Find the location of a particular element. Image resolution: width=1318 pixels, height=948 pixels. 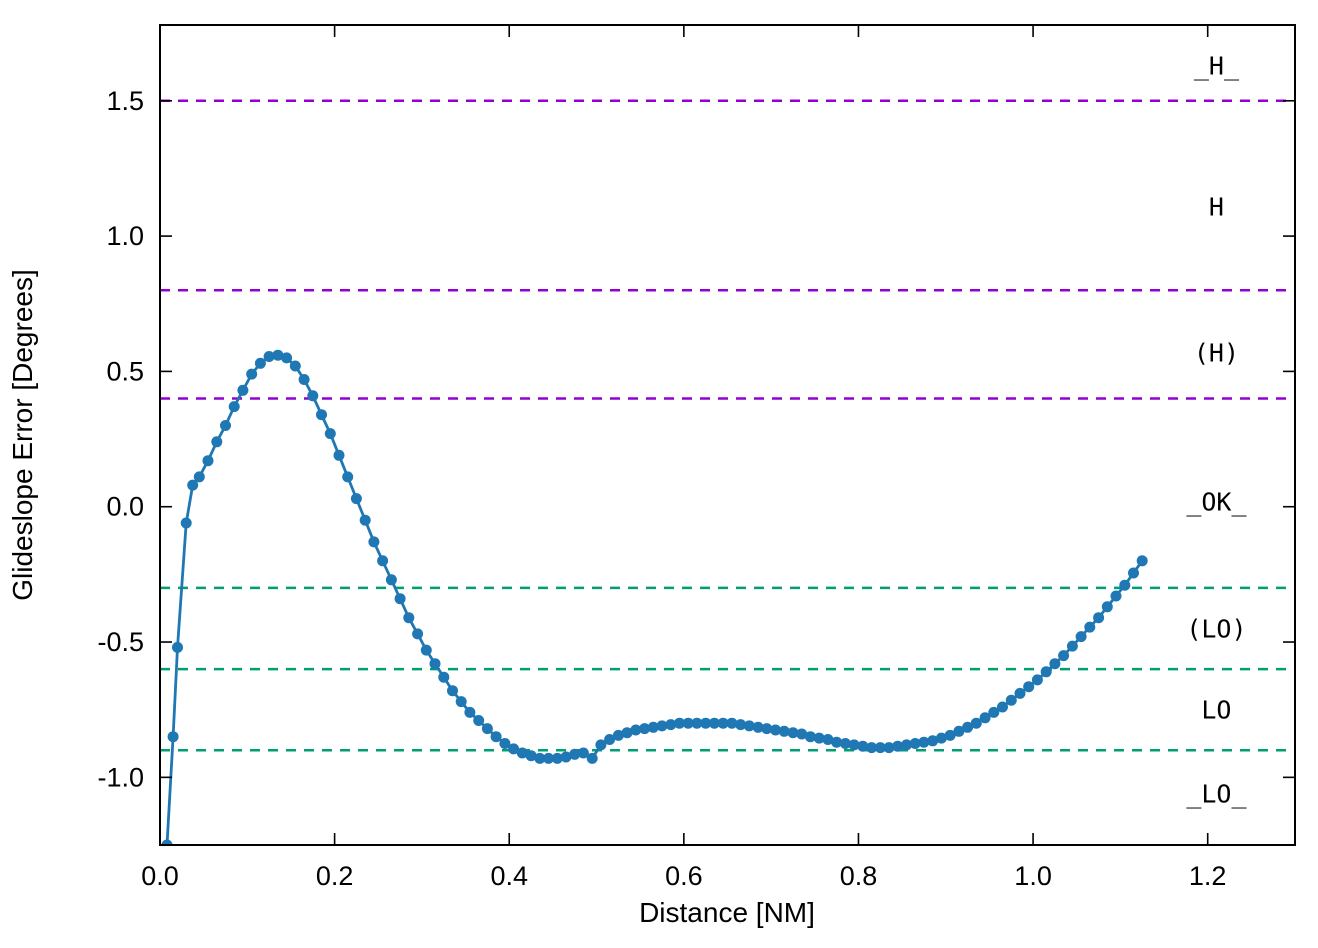

zone-label: (H) is located at coordinates (1216, 352).